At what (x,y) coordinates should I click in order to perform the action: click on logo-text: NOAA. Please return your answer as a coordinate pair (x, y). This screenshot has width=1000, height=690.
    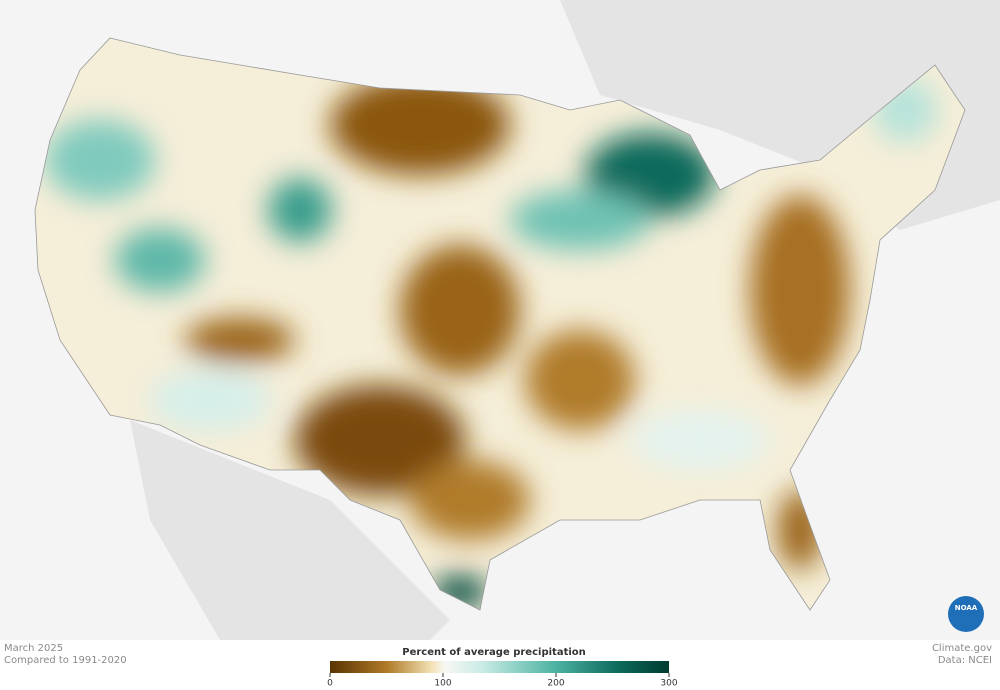
    Looking at the image, I should click on (966, 608).